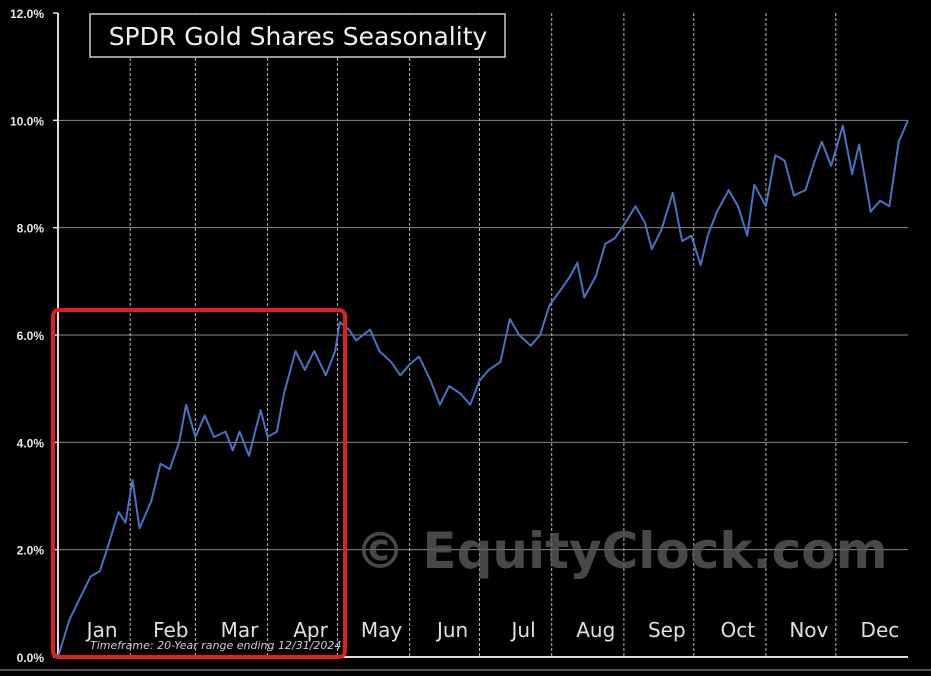 This screenshot has width=931, height=676. Describe the element at coordinates (27, 121) in the screenshot. I see `y-tick-label: 10.0%` at that location.